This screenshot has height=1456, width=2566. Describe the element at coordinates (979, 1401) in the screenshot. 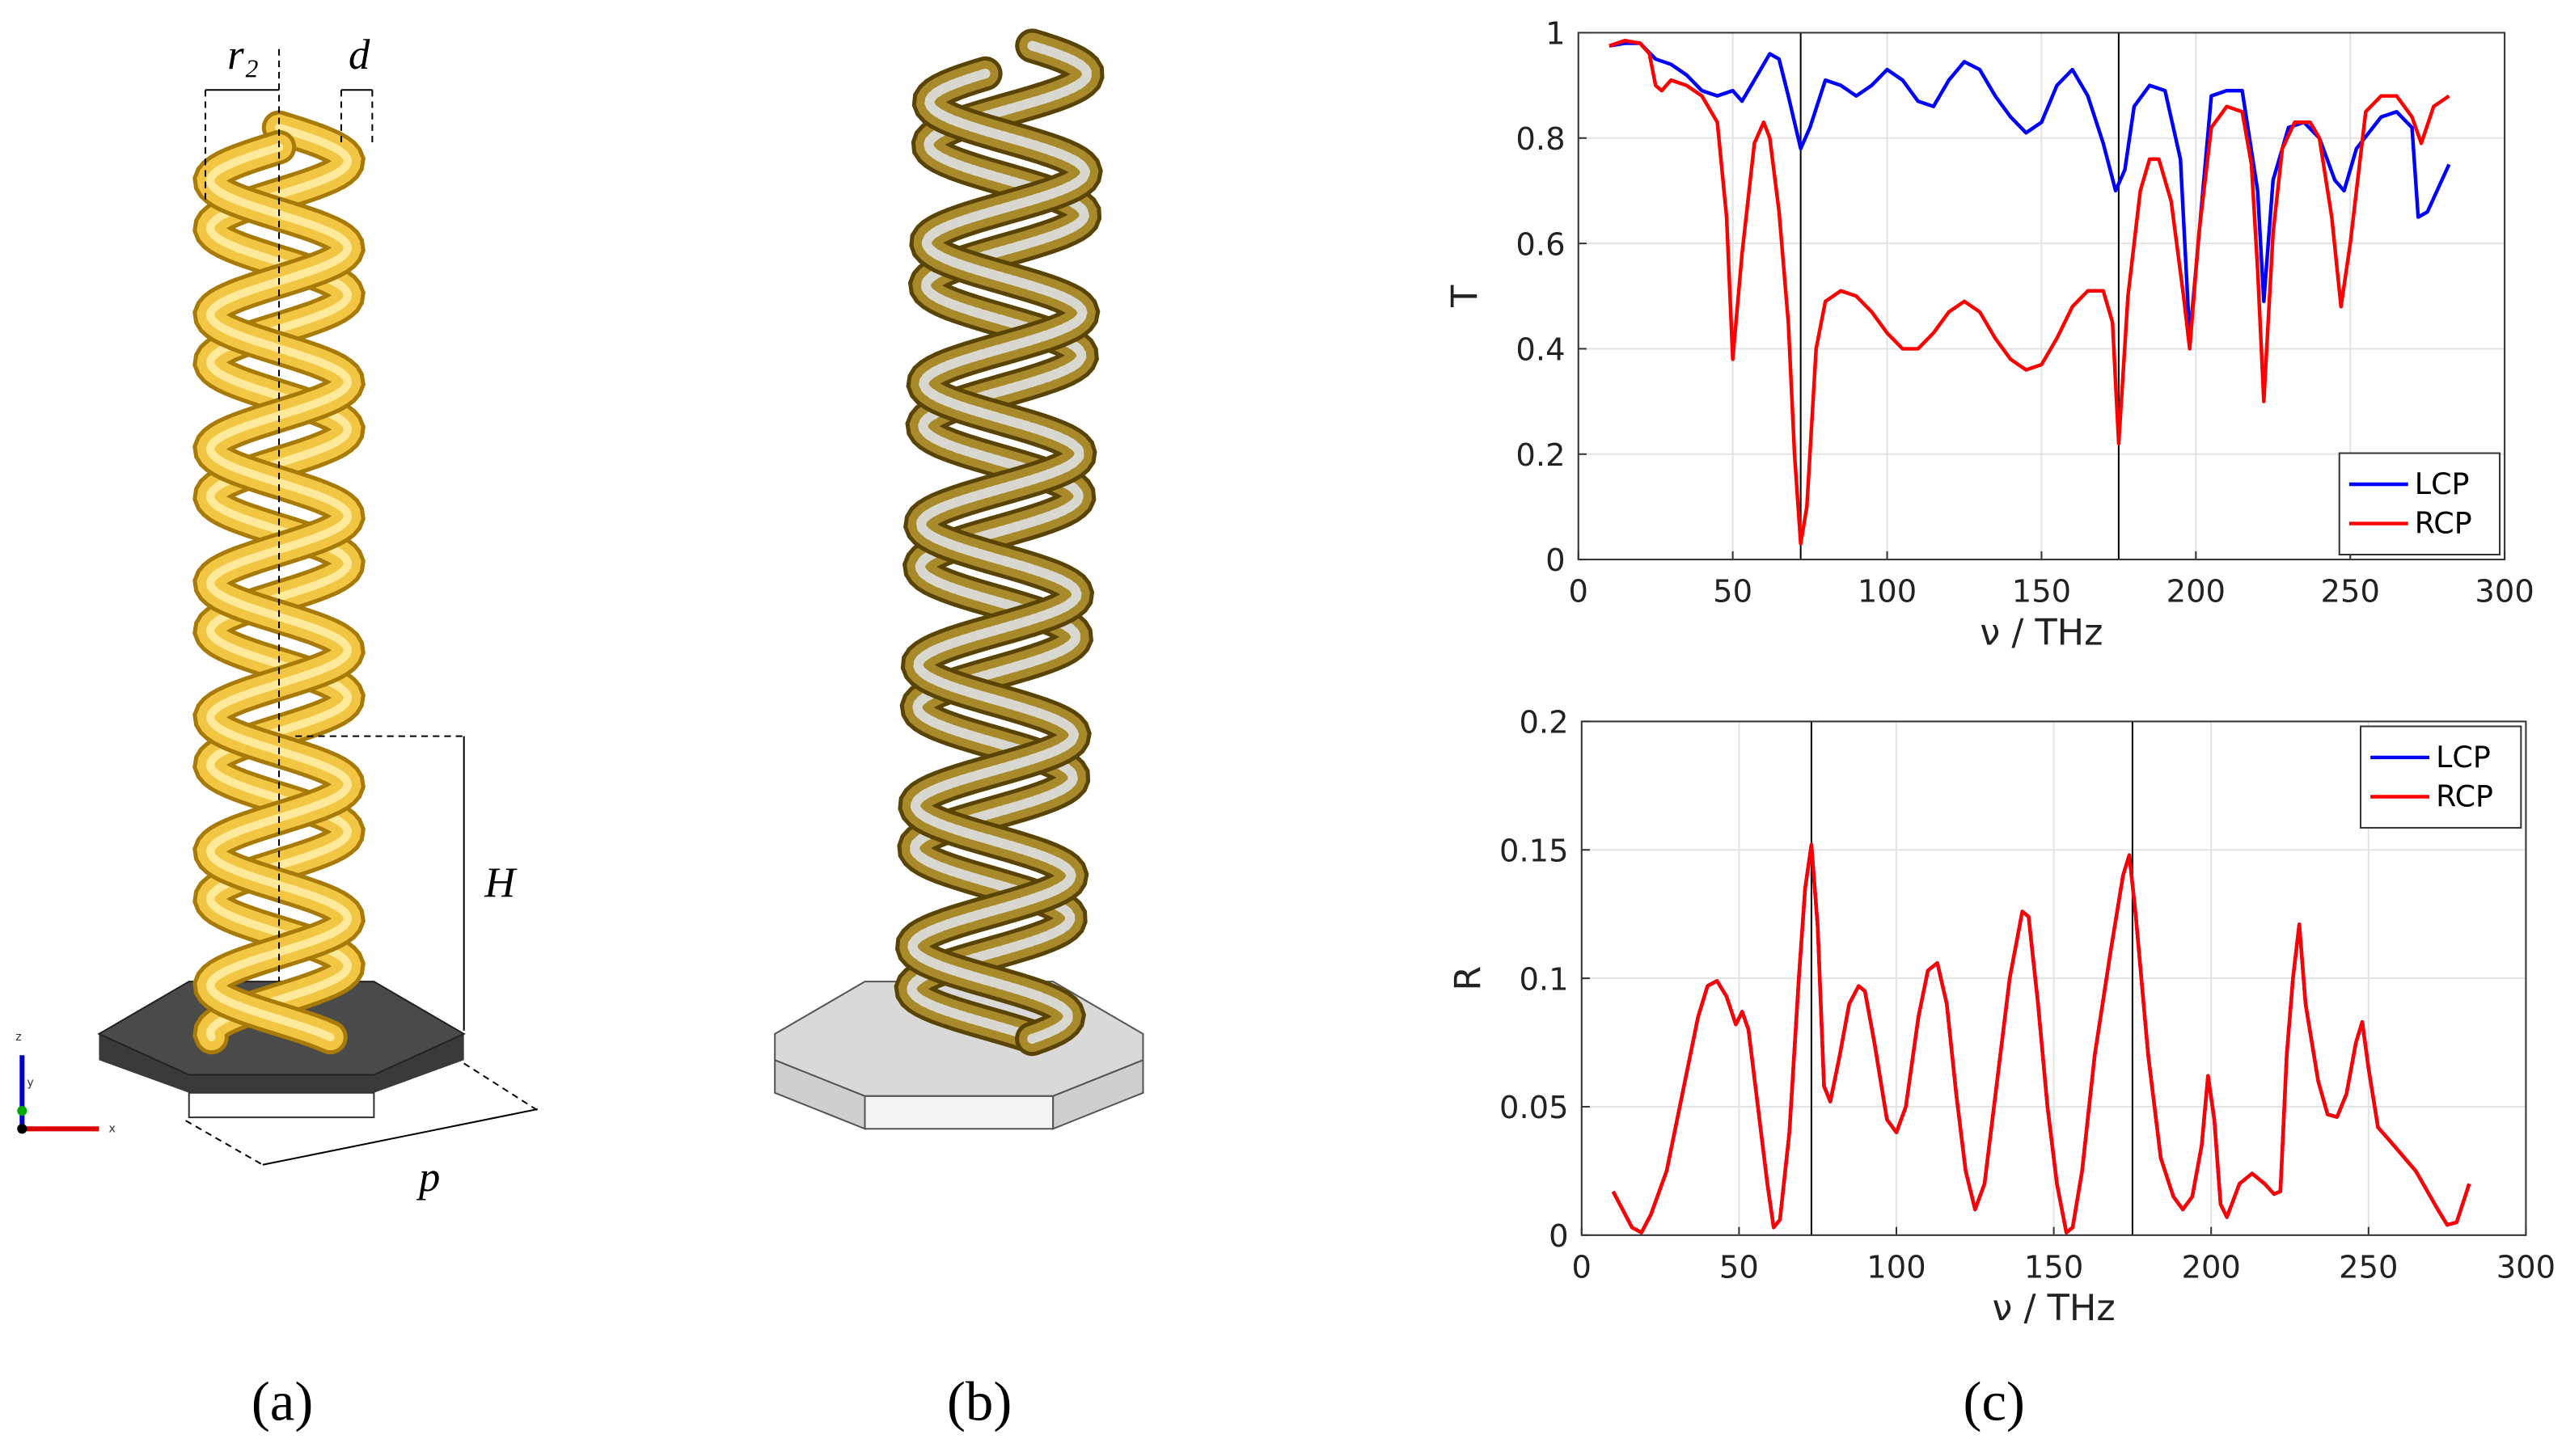

I see `panel-label: (b)` at that location.